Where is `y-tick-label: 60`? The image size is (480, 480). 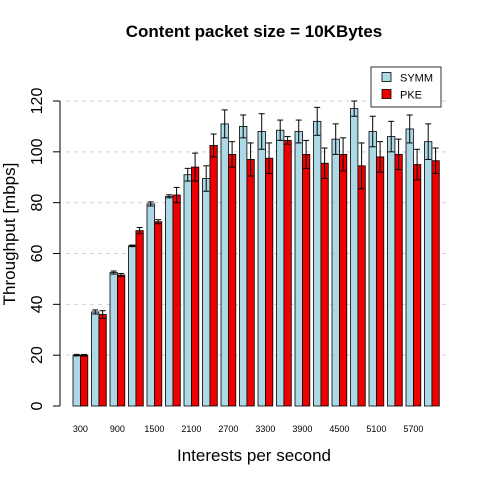 y-tick-label: 60 is located at coordinates (37, 254).